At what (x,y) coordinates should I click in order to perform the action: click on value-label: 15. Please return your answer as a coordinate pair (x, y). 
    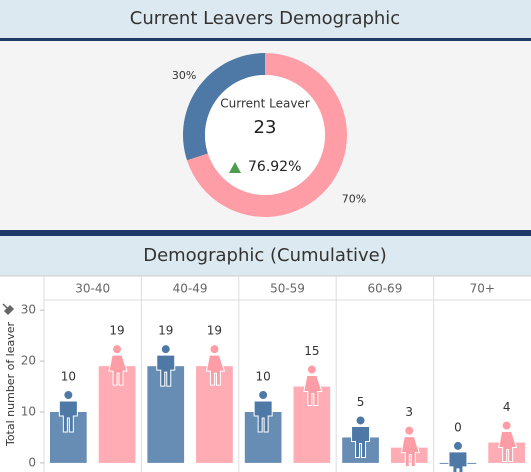
    Looking at the image, I should click on (311, 351).